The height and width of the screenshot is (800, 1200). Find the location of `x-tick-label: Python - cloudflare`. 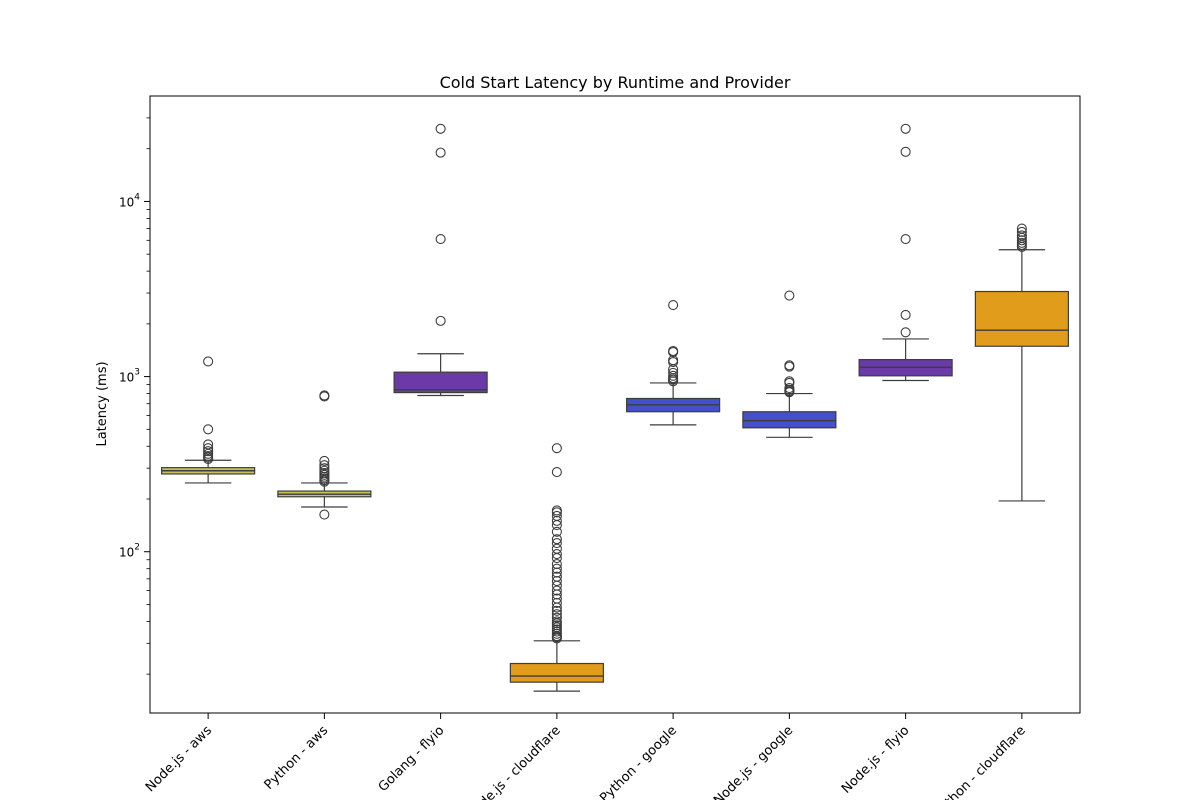

x-tick-label: Python - cloudflare is located at coordinates (980, 761).